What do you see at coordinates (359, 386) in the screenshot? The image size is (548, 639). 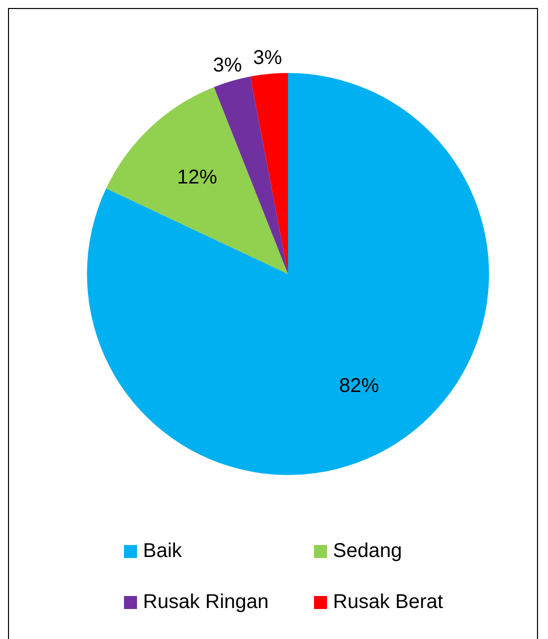 I see `data-label: 82%` at bounding box center [359, 386].